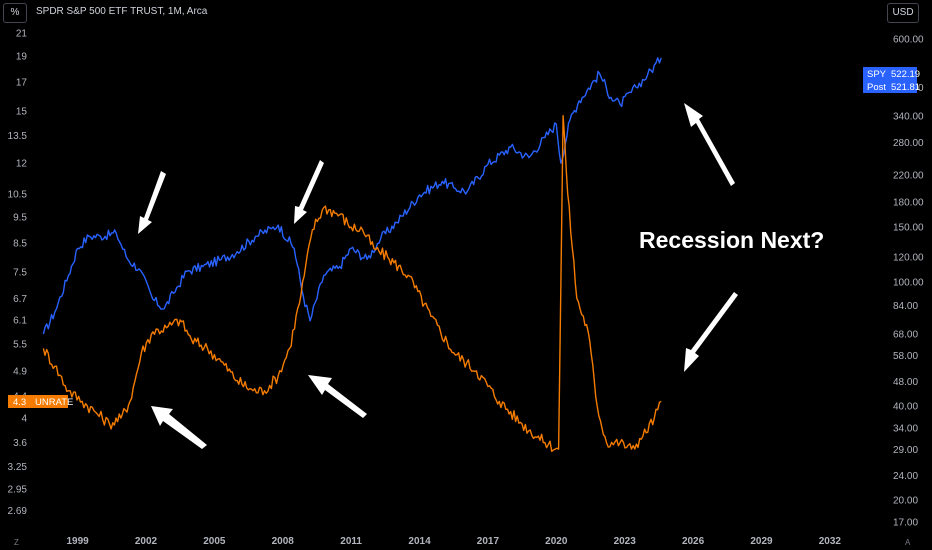 The image size is (932, 550). I want to click on spy-badge: SPY 522.19, so click(891, 73).